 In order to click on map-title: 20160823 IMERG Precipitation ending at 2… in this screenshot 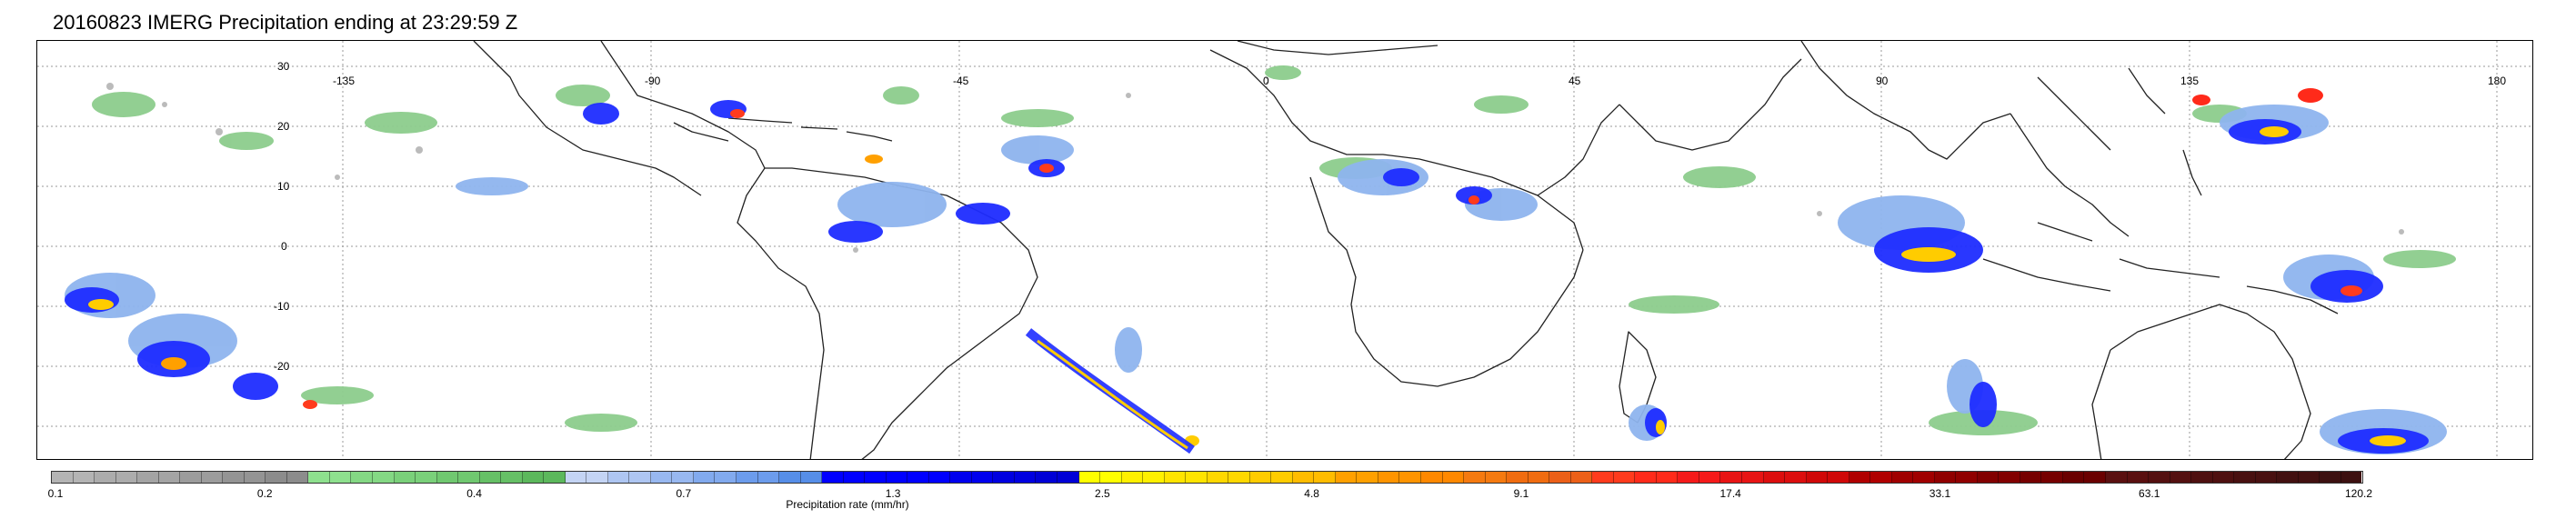, I will do `click(286, 22)`.